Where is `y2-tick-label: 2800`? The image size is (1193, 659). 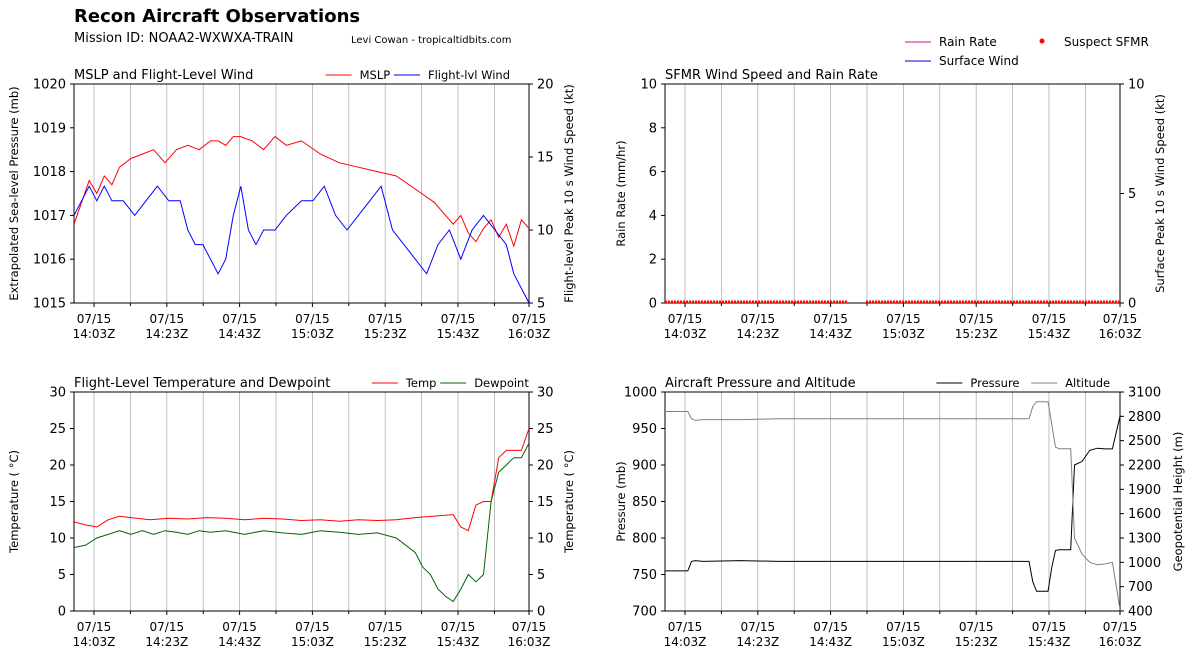
y2-tick-label: 2800 is located at coordinates (1144, 417).